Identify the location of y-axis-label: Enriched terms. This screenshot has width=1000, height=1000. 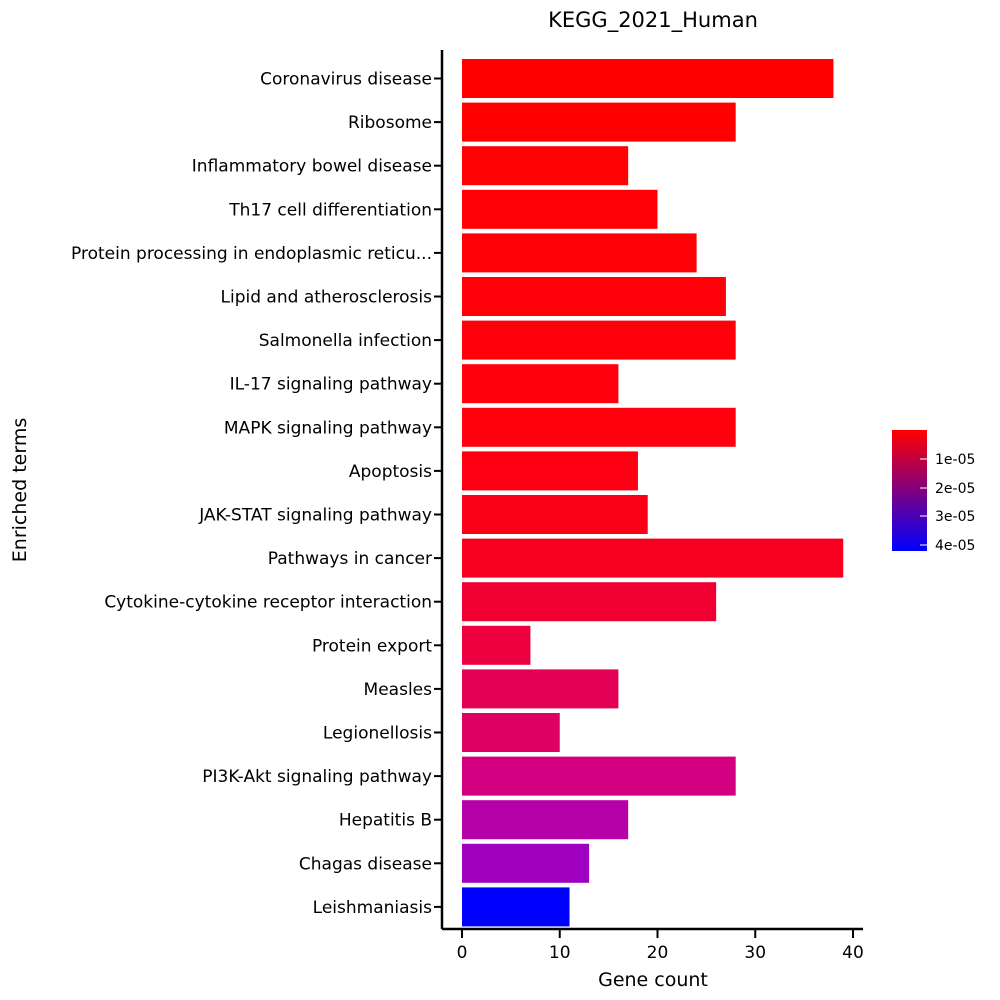
(20, 490).